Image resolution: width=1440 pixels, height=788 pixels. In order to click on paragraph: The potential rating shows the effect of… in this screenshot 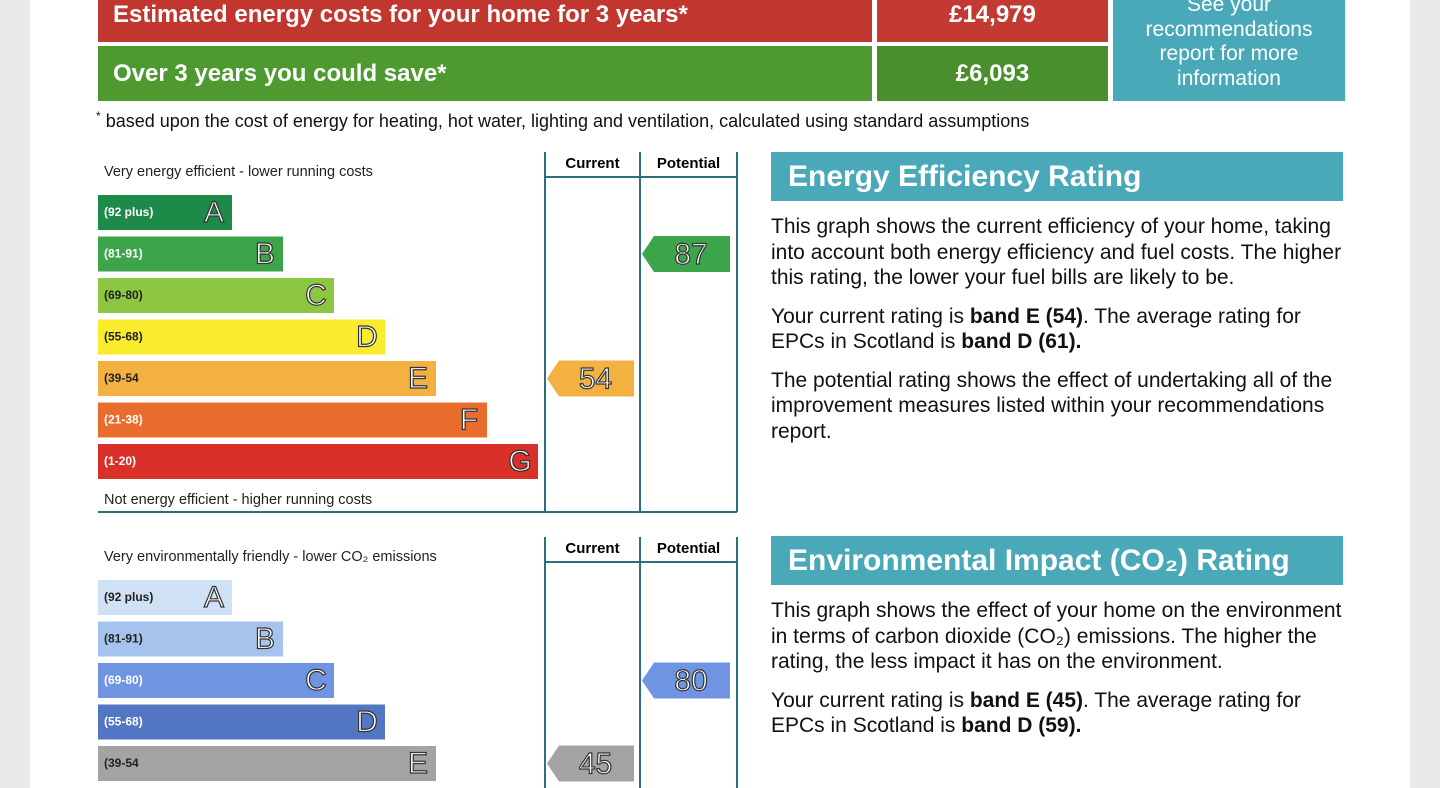, I will do `click(1061, 406)`.